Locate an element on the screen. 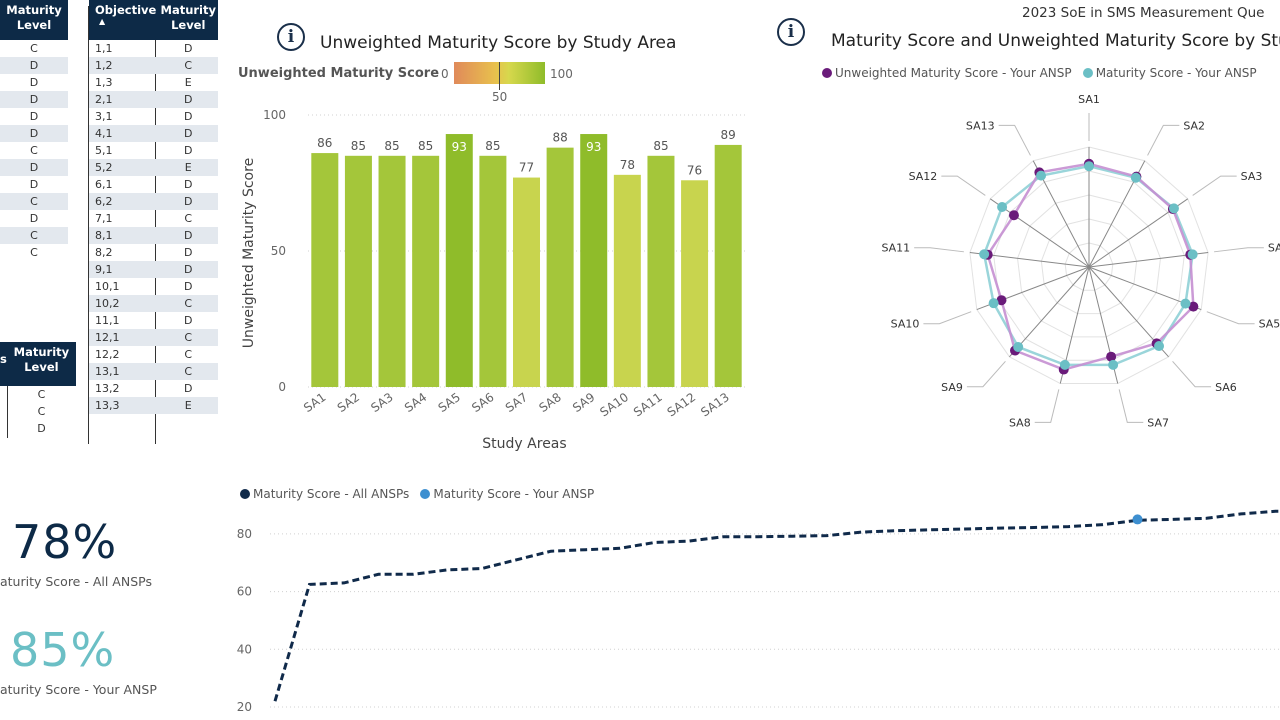 This screenshot has height=720, width=1280. radar-leader-line is located at coordinates (939, 250).